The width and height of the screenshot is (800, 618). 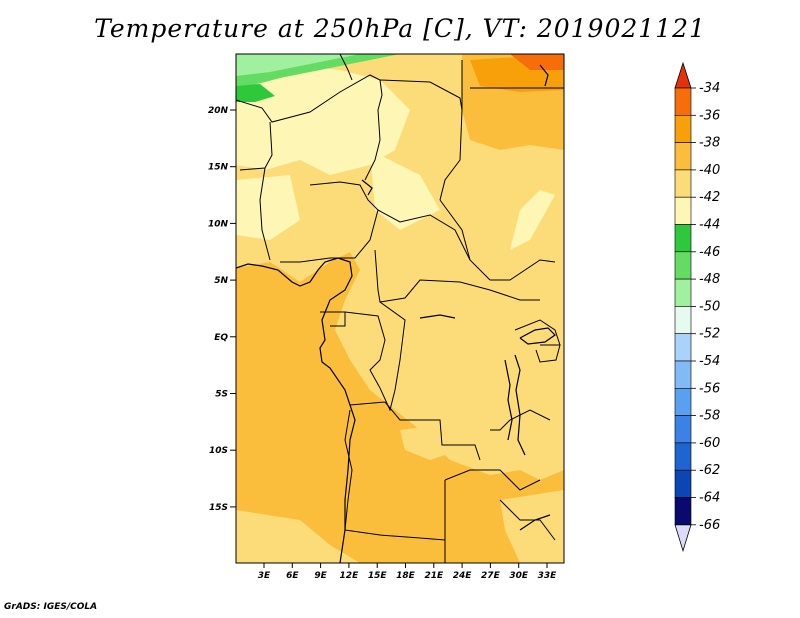 What do you see at coordinates (519, 576) in the screenshot?
I see `lon-tick-label: 30E` at bounding box center [519, 576].